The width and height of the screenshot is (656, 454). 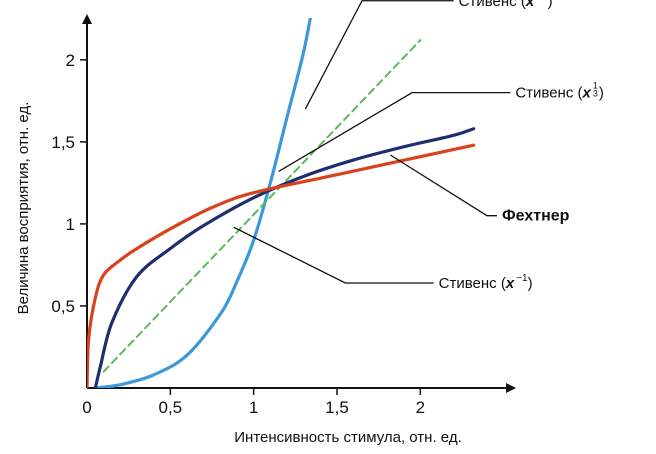 I want to click on callout-label-stevens-x13-exponent-numerator: 1, so click(x=595, y=86).